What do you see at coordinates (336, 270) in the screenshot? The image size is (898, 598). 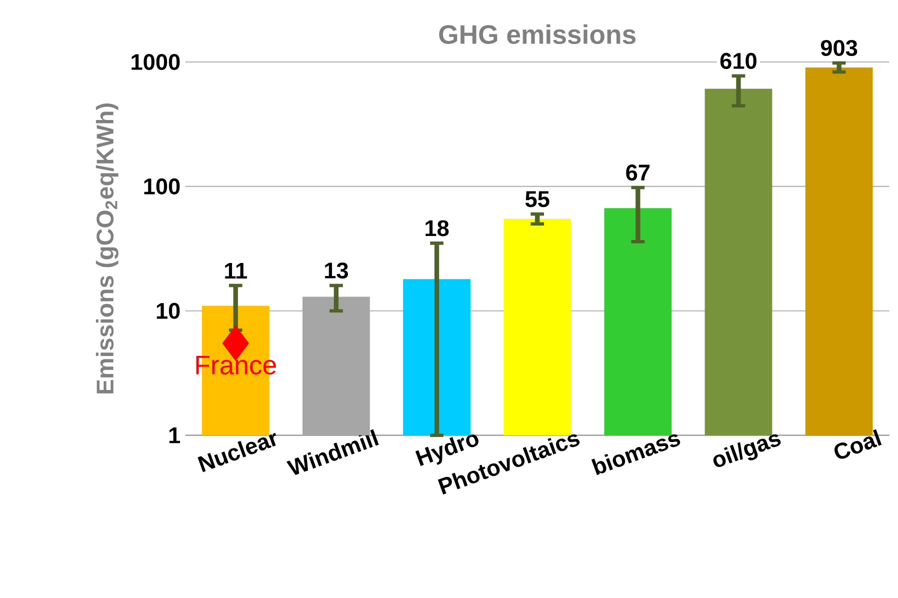 I see `data-label: 13` at bounding box center [336, 270].